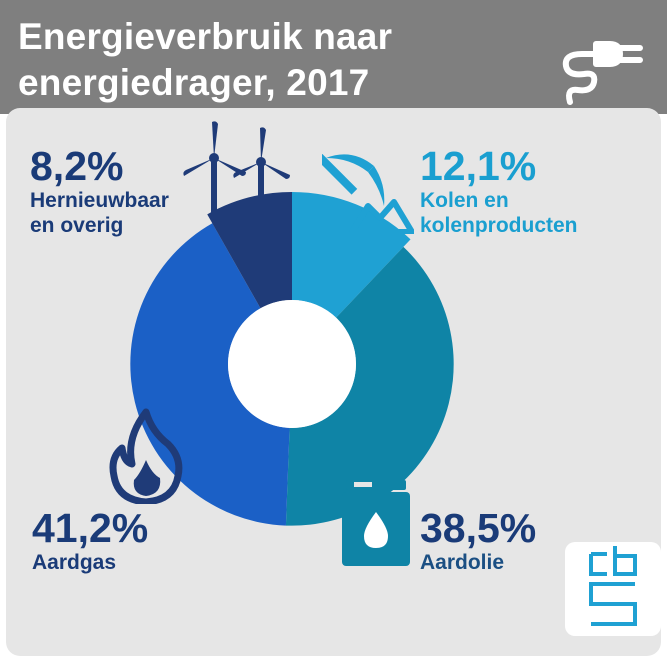  I want to click on label-aardolie: 38,5% Aardolie, so click(478, 540).